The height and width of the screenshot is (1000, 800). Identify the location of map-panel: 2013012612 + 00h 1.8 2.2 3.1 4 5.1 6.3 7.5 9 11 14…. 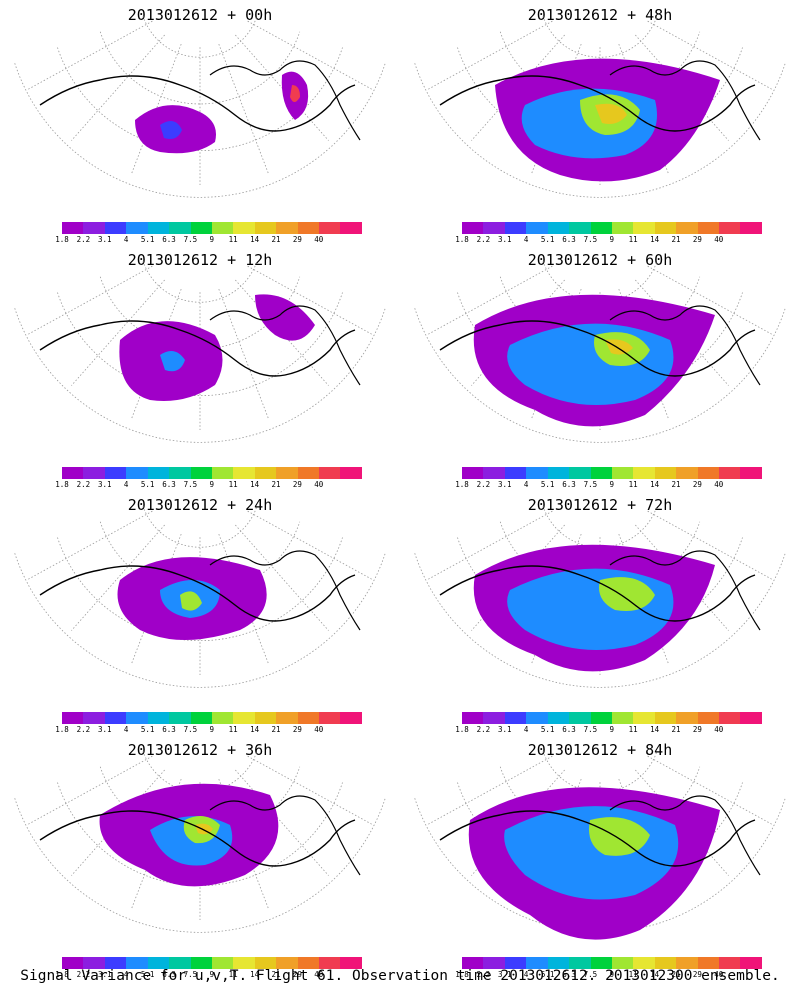
(200, 122).